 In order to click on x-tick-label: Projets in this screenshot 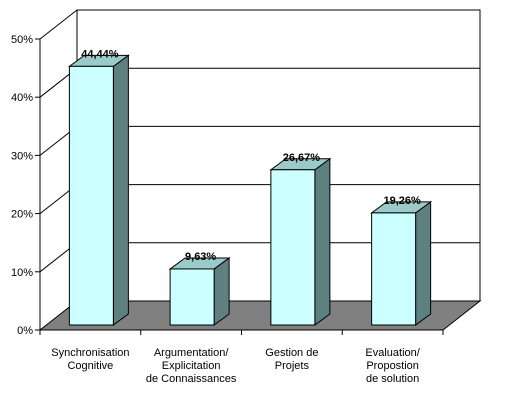, I will do `click(292, 366)`.